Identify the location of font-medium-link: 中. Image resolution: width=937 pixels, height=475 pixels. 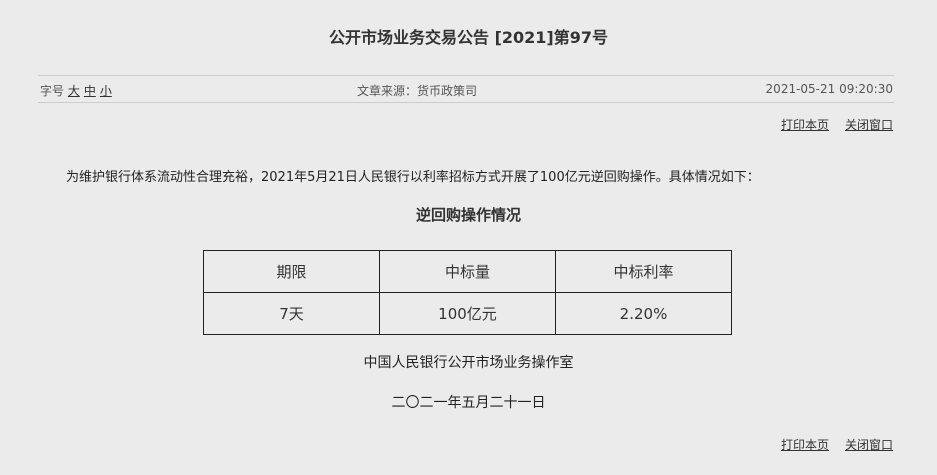
(89, 91).